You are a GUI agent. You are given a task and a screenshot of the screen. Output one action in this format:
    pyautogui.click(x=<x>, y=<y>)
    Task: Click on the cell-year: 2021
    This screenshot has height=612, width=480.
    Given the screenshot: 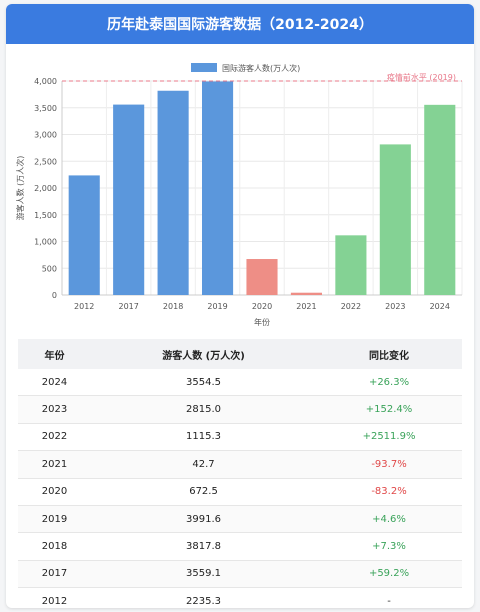 What is the action you would take?
    pyautogui.click(x=54, y=464)
    